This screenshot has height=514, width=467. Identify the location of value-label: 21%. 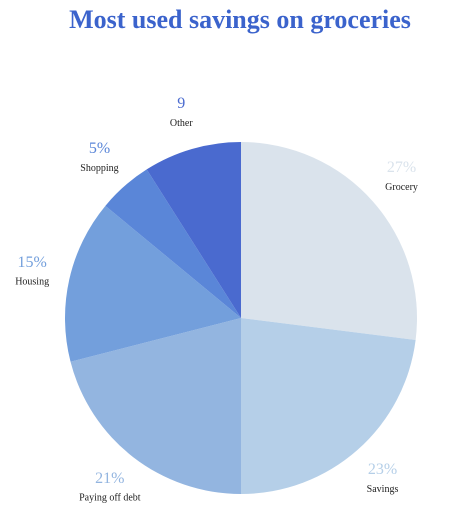
(109, 478).